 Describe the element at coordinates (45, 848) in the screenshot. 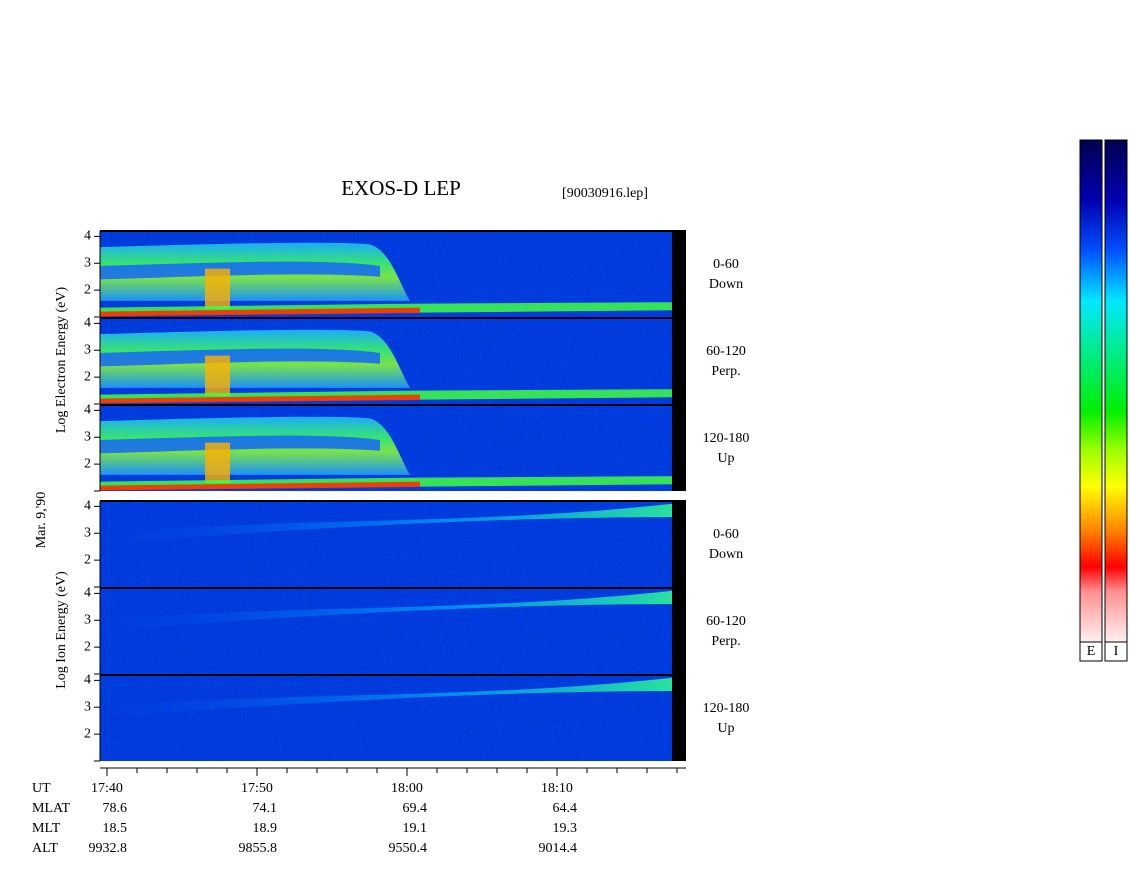

I see `row-label: ALT` at that location.